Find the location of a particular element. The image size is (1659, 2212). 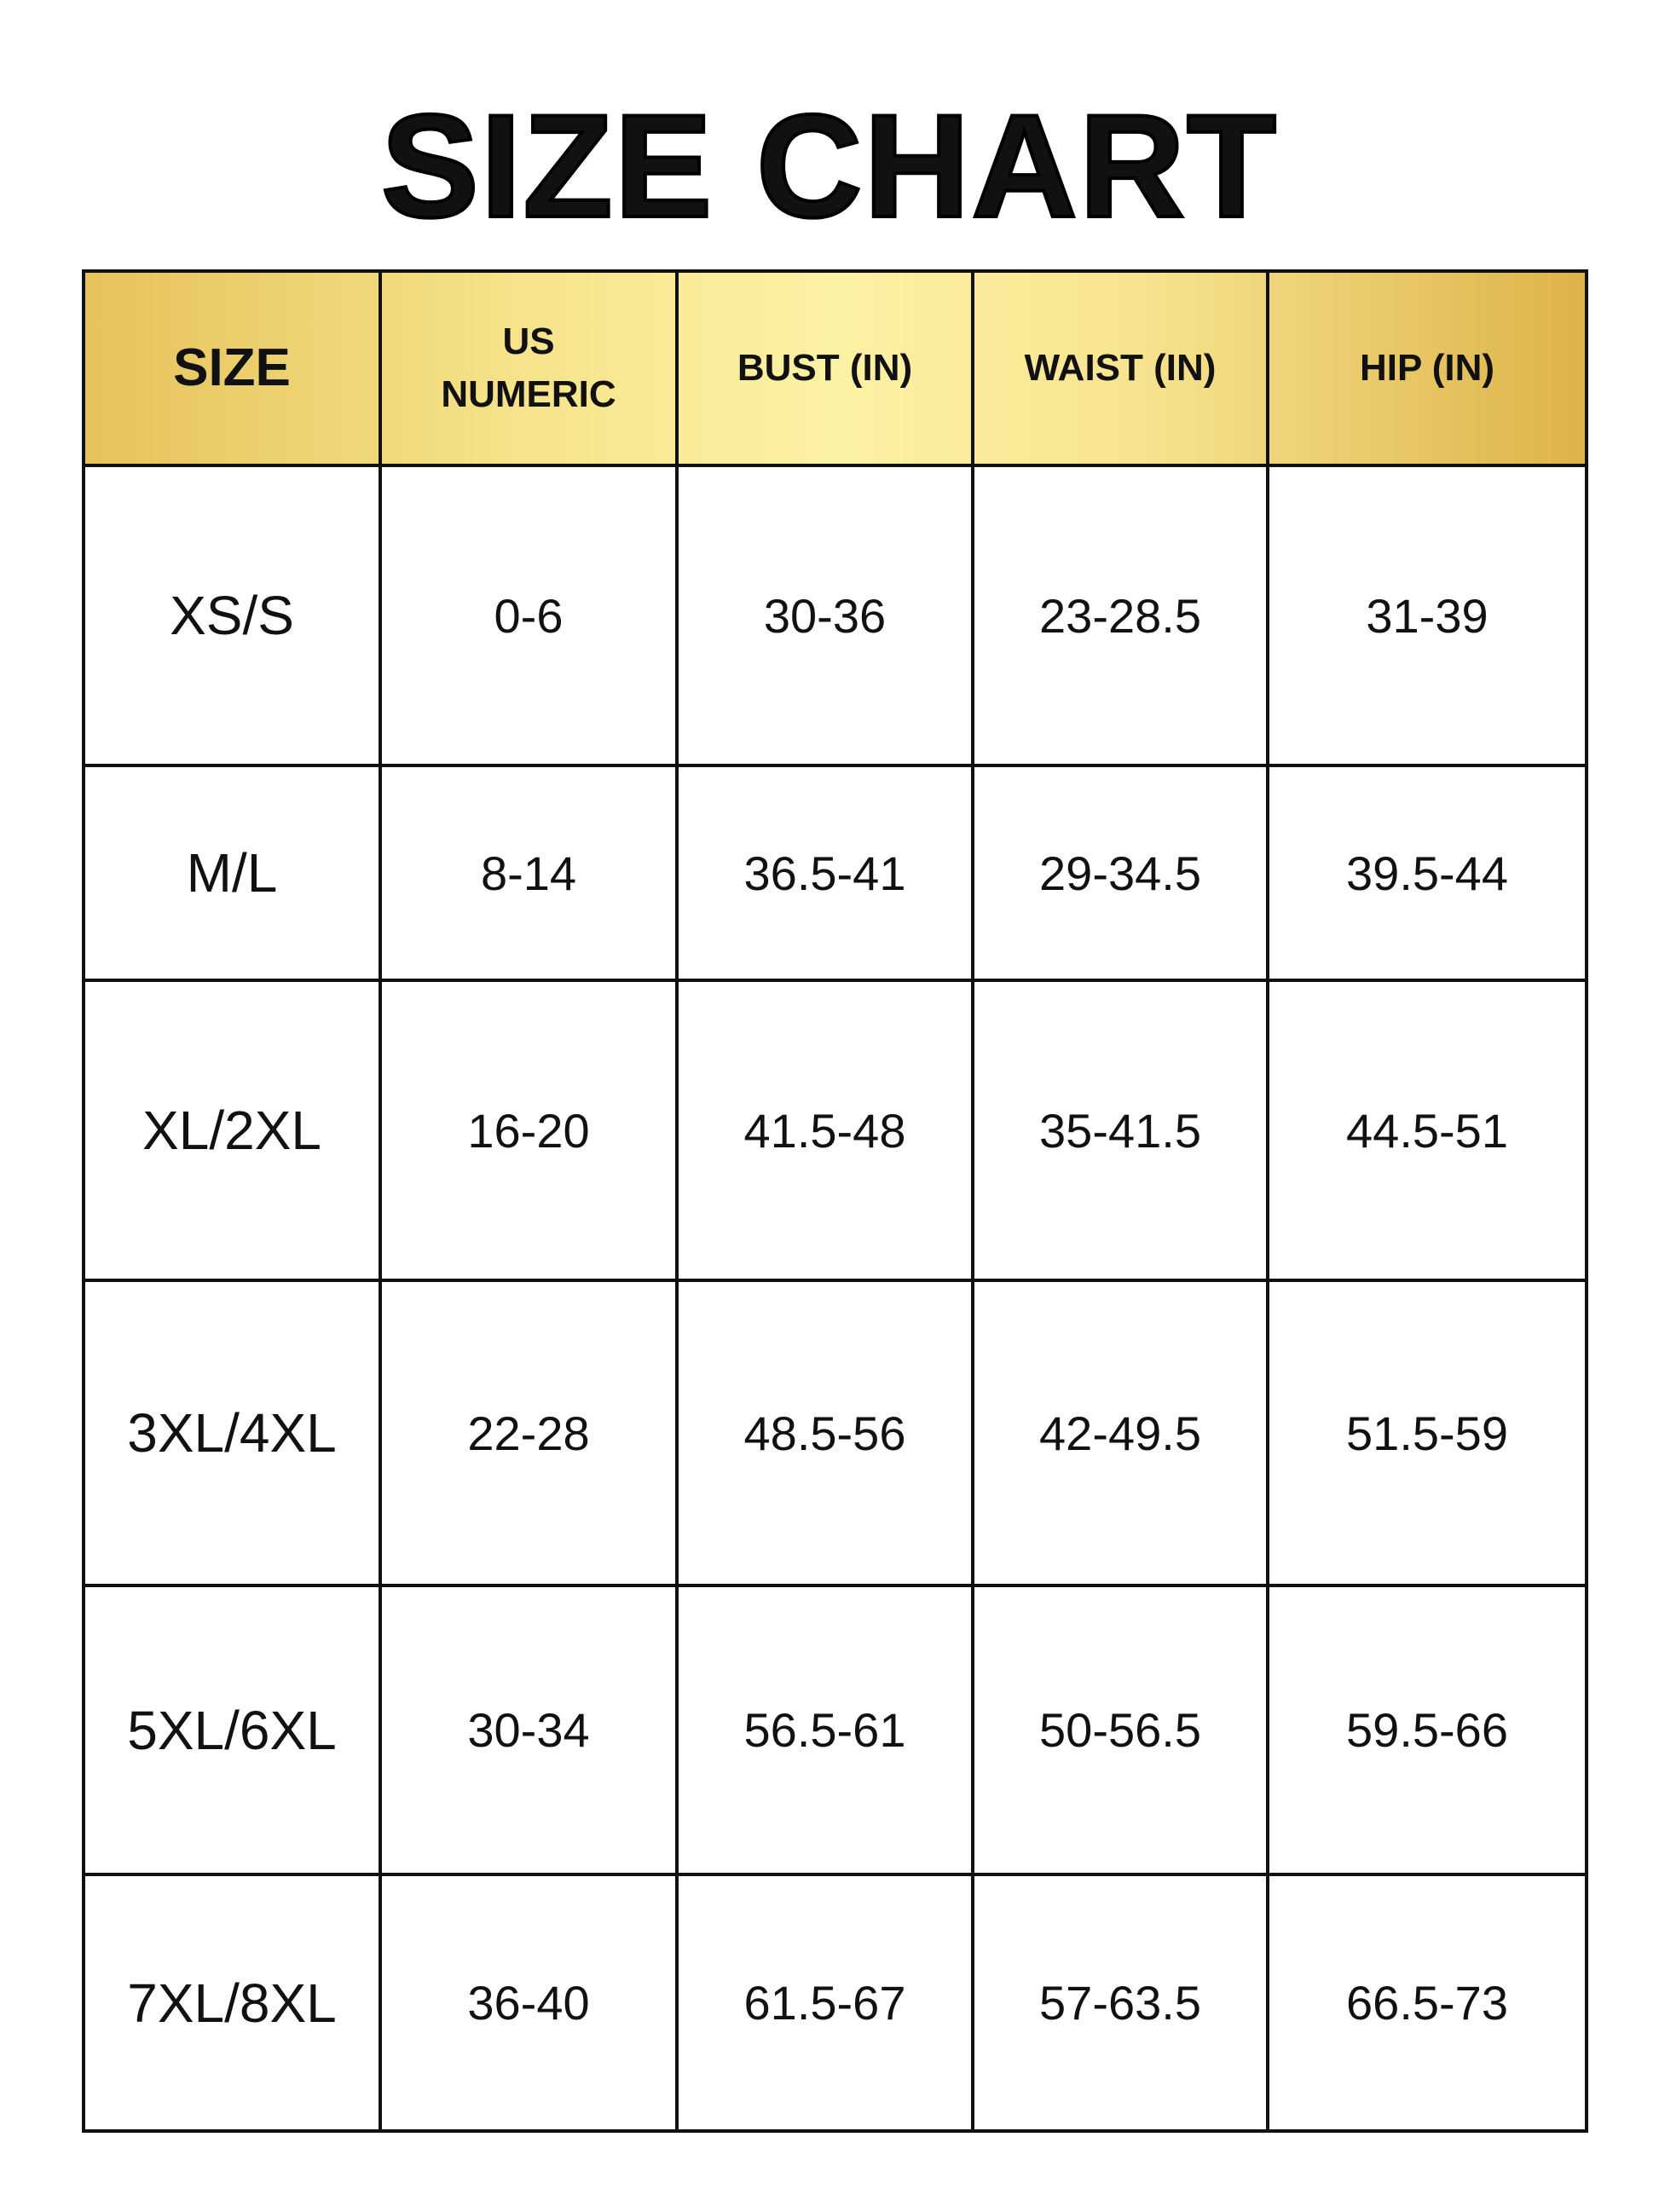

column-header: WAIST (IN) is located at coordinates (1120, 368).